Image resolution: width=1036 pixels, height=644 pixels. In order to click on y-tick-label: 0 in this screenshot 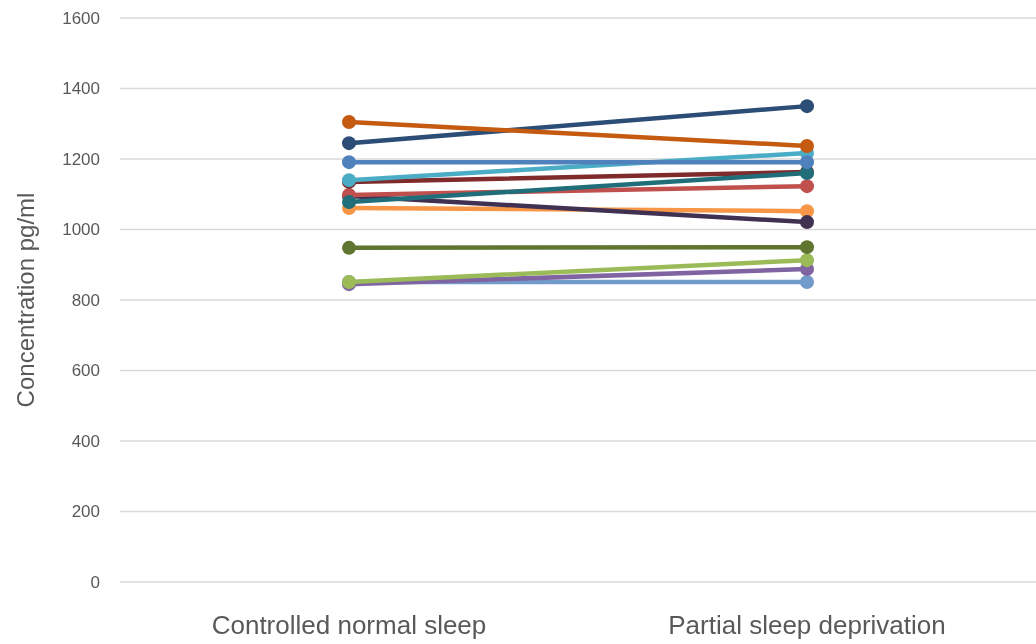, I will do `click(95, 582)`.